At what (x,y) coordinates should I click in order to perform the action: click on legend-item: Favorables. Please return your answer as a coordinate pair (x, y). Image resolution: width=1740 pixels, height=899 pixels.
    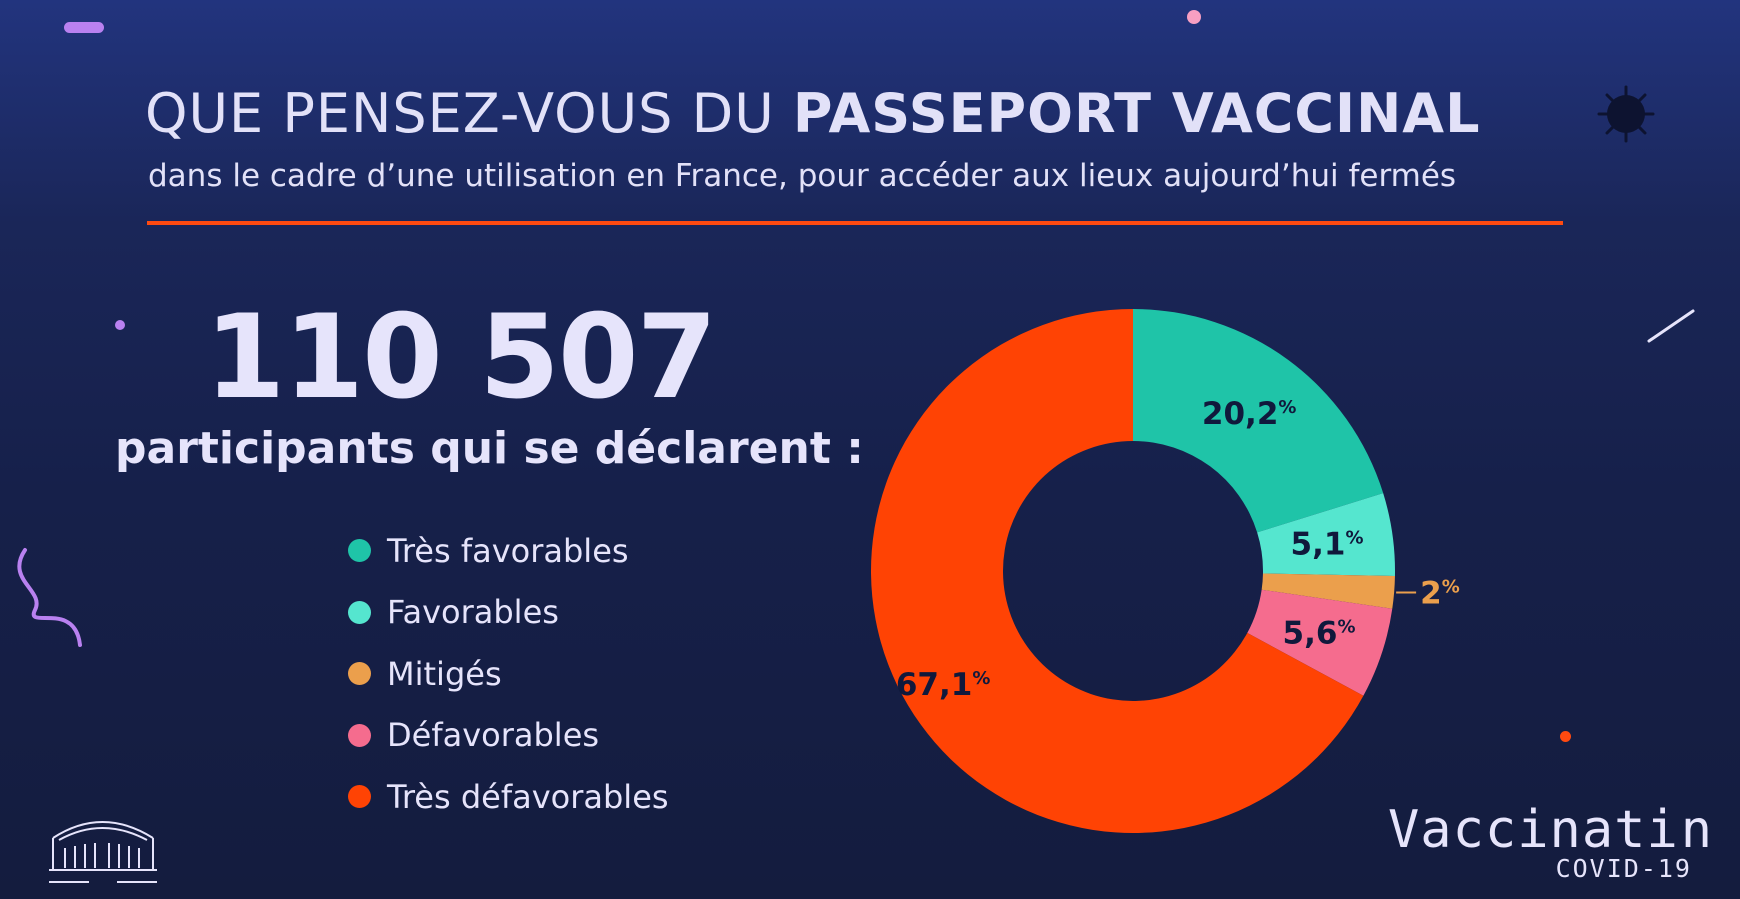
    Looking at the image, I should click on (508, 613).